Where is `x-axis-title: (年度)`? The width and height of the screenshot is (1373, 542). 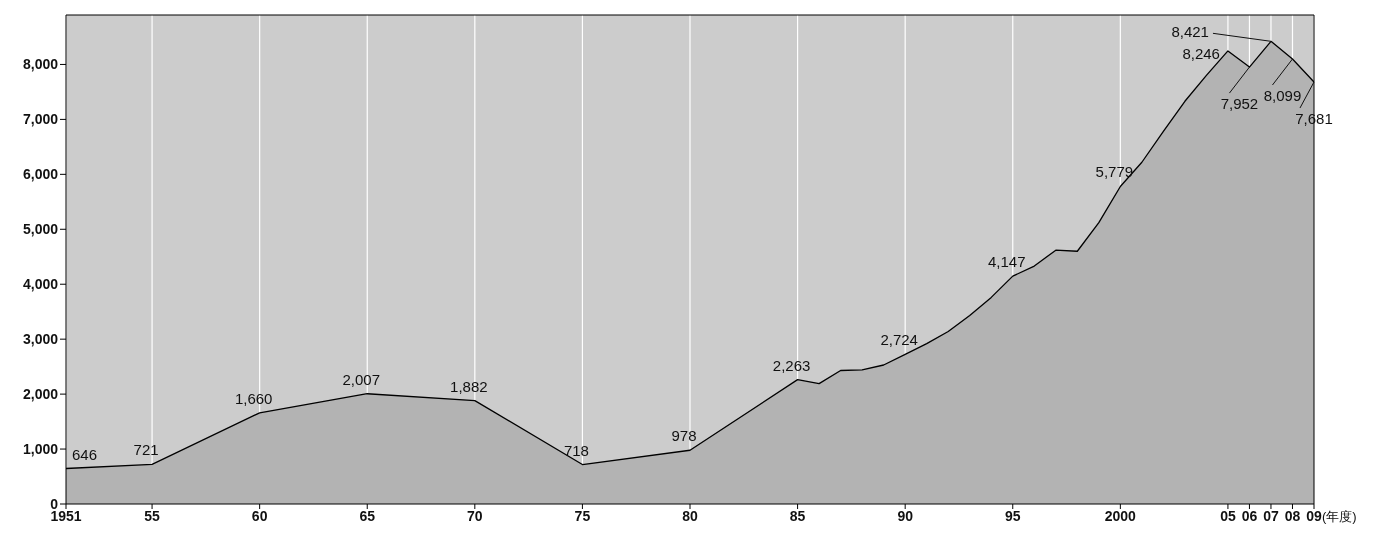 x-axis-title: (年度) is located at coordinates (1339, 516).